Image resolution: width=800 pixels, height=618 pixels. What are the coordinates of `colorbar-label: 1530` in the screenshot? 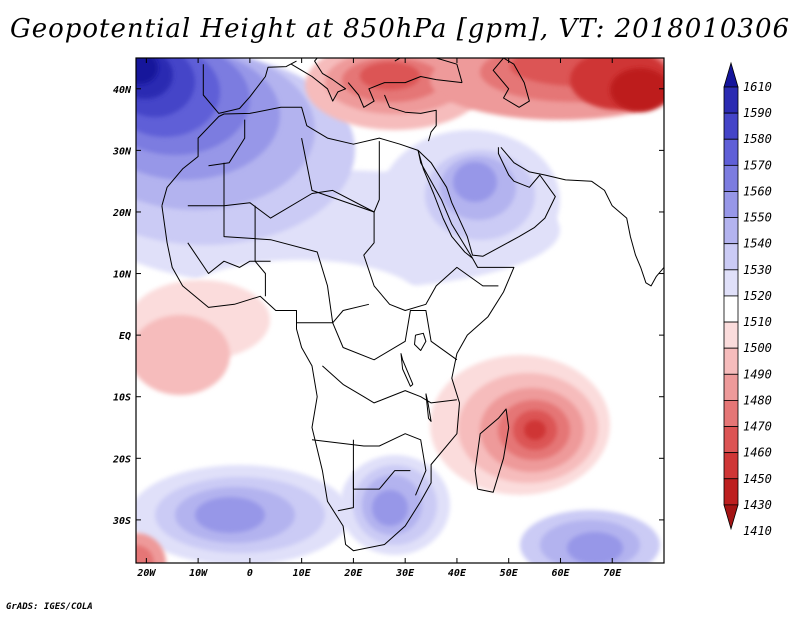 It's located at (757, 270).